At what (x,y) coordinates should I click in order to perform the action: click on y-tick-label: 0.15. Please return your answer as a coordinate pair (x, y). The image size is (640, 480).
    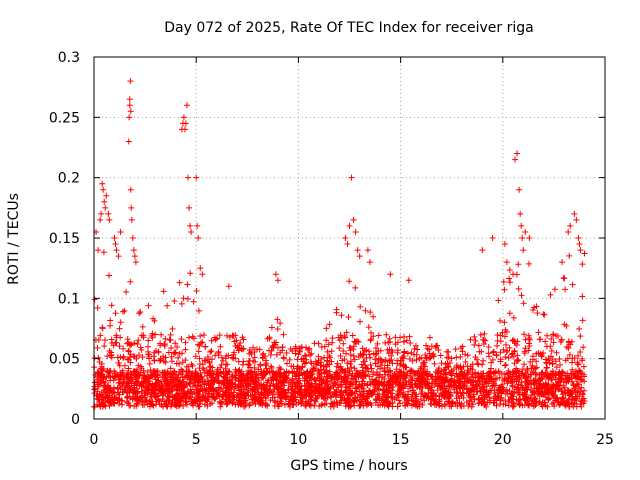
    Looking at the image, I should click on (64, 239).